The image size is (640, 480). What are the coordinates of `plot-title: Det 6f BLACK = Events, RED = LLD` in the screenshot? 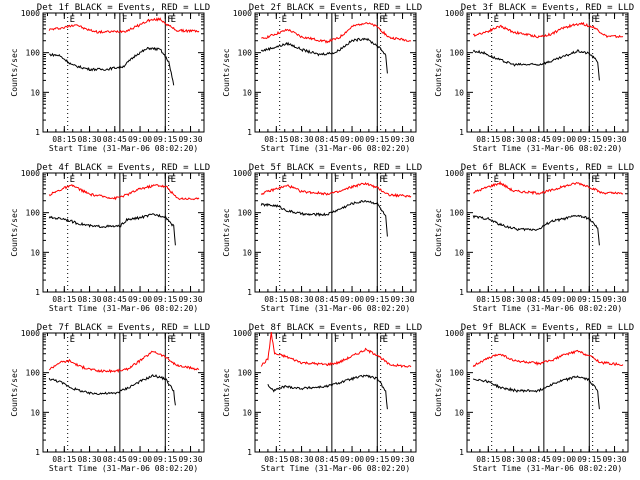 It's located at (547, 168).